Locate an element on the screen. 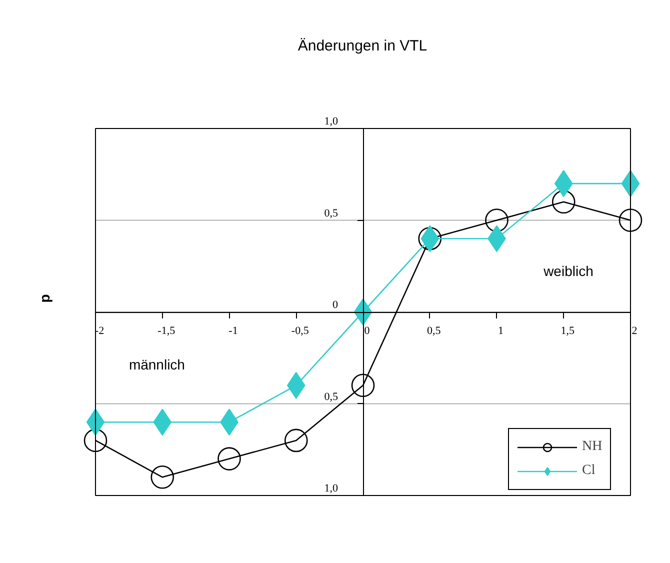 The image size is (670, 563). y-axis-title: p is located at coordinates (44, 298).